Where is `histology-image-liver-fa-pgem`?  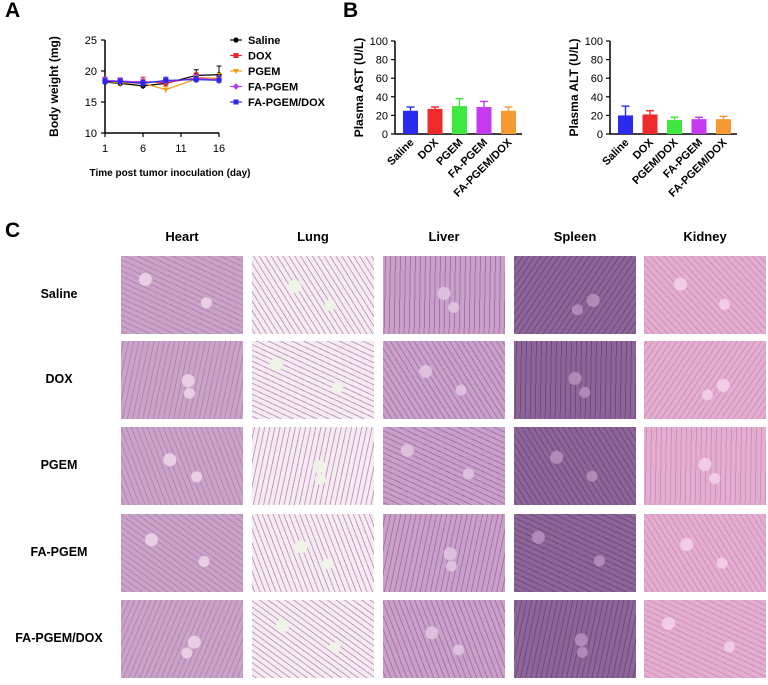 histology-image-liver-fa-pgem is located at coordinates (444, 553).